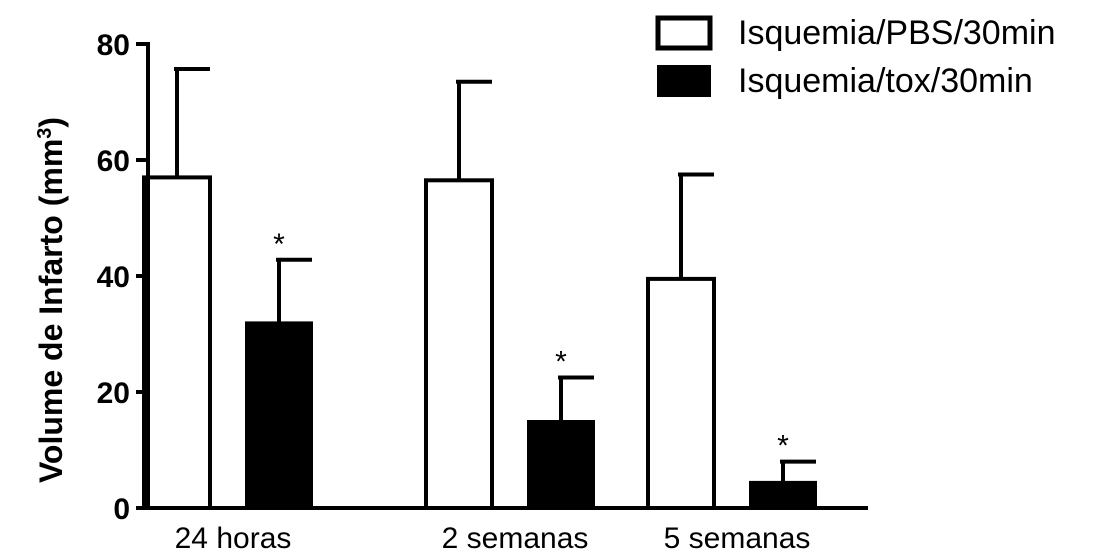 Image resolution: width=1093 pixels, height=560 pixels. Describe the element at coordinates (561, 362) in the screenshot. I see `significance-marker-1: *` at that location.